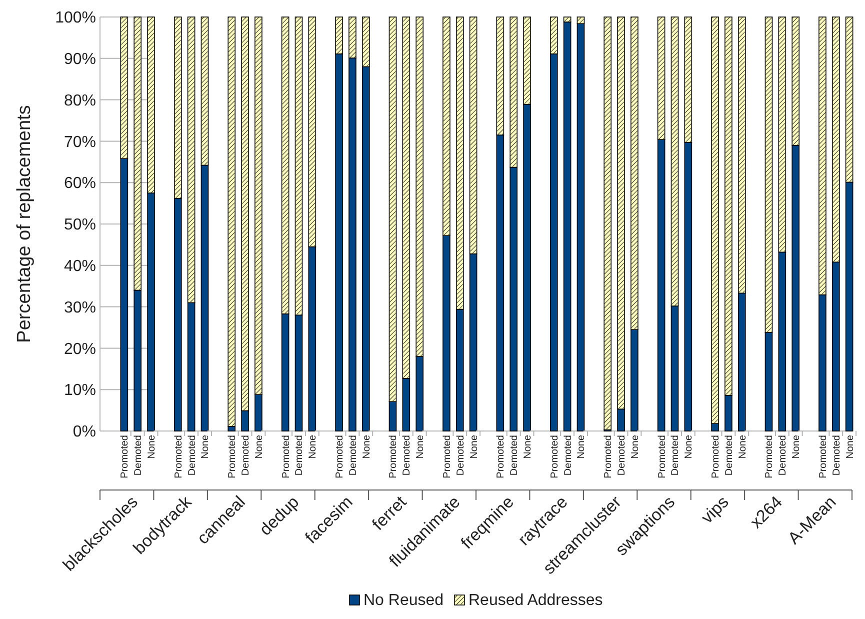  Describe the element at coordinates (80, 183) in the screenshot. I see `y-tick-label: 60%` at that location.